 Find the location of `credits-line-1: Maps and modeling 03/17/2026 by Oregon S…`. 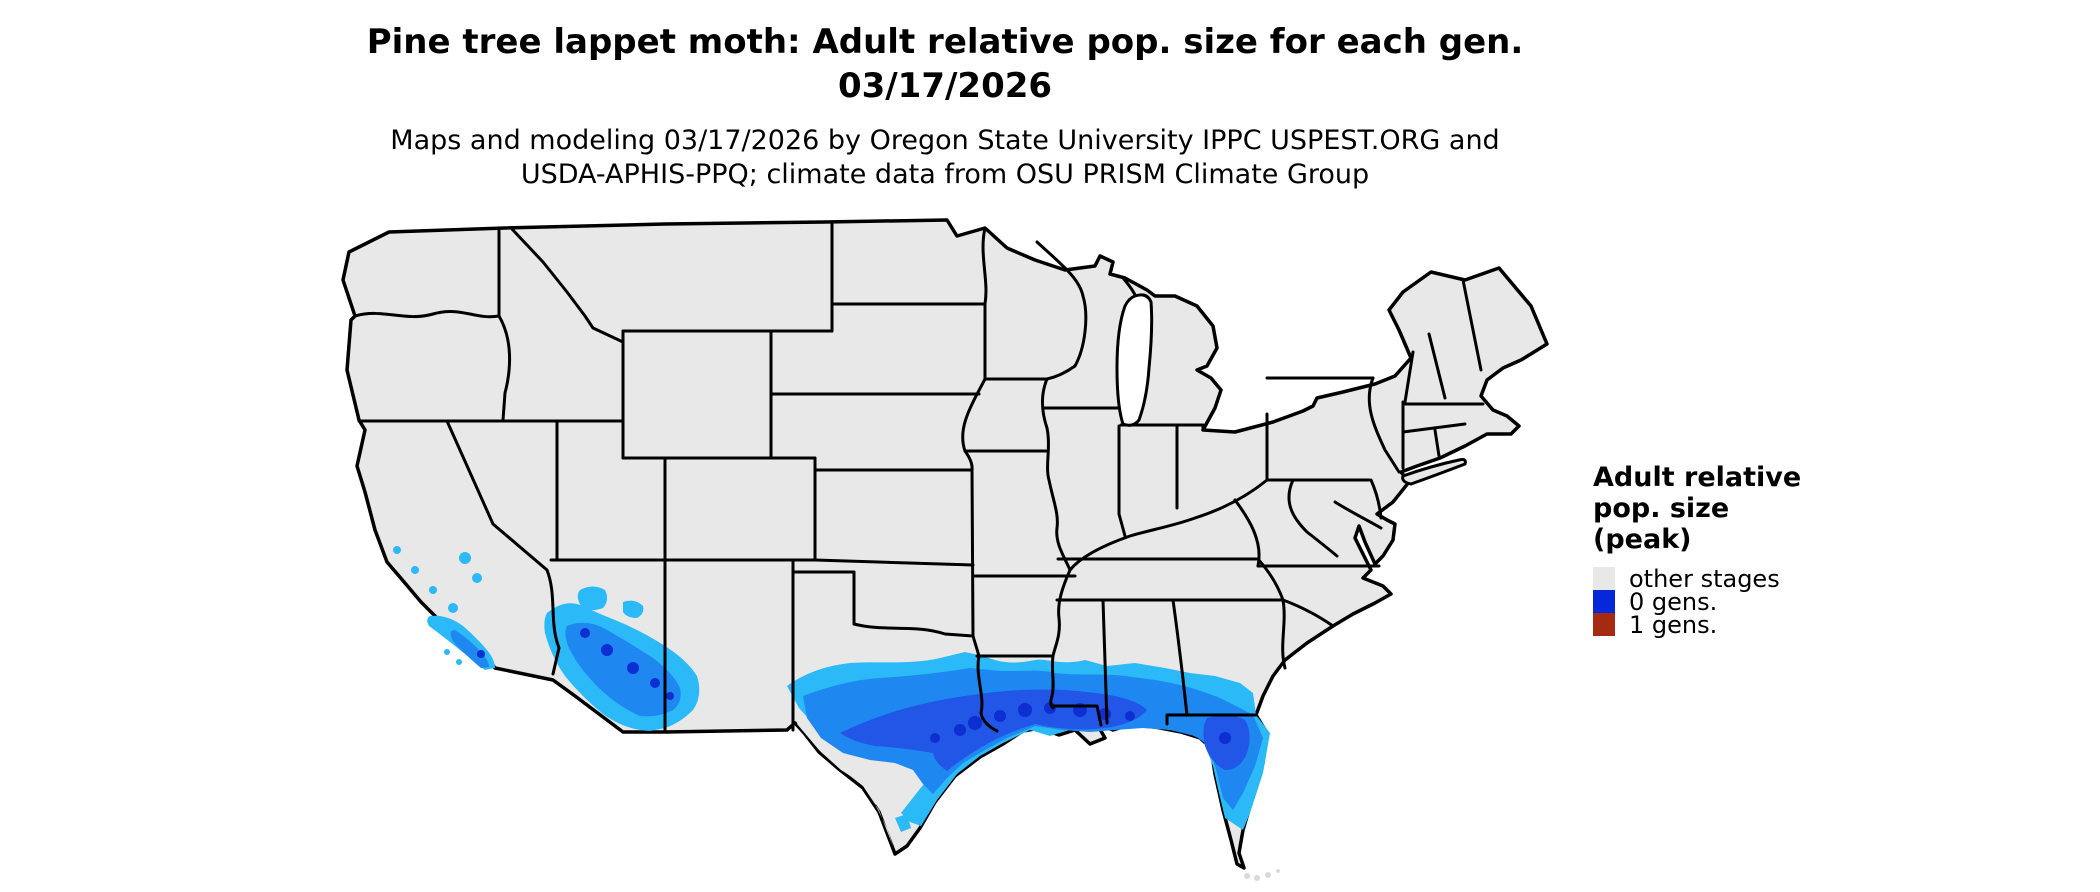

credits-line-1: Maps and modeling 03/17/2026 by Oregon S… is located at coordinates (945, 140).